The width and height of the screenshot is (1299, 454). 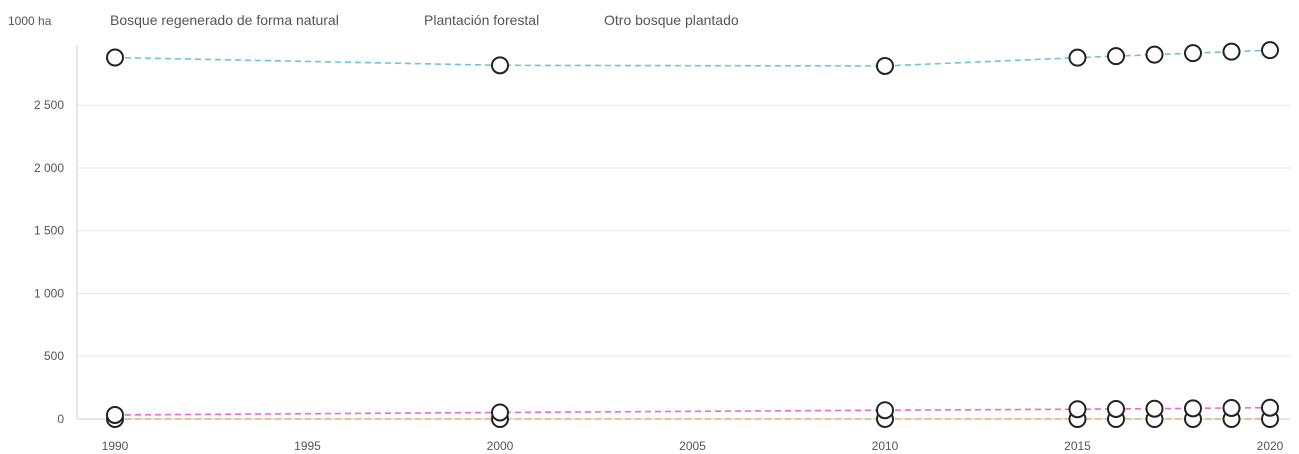 What do you see at coordinates (49, 105) in the screenshot?
I see `y-tick-label: 2 500` at bounding box center [49, 105].